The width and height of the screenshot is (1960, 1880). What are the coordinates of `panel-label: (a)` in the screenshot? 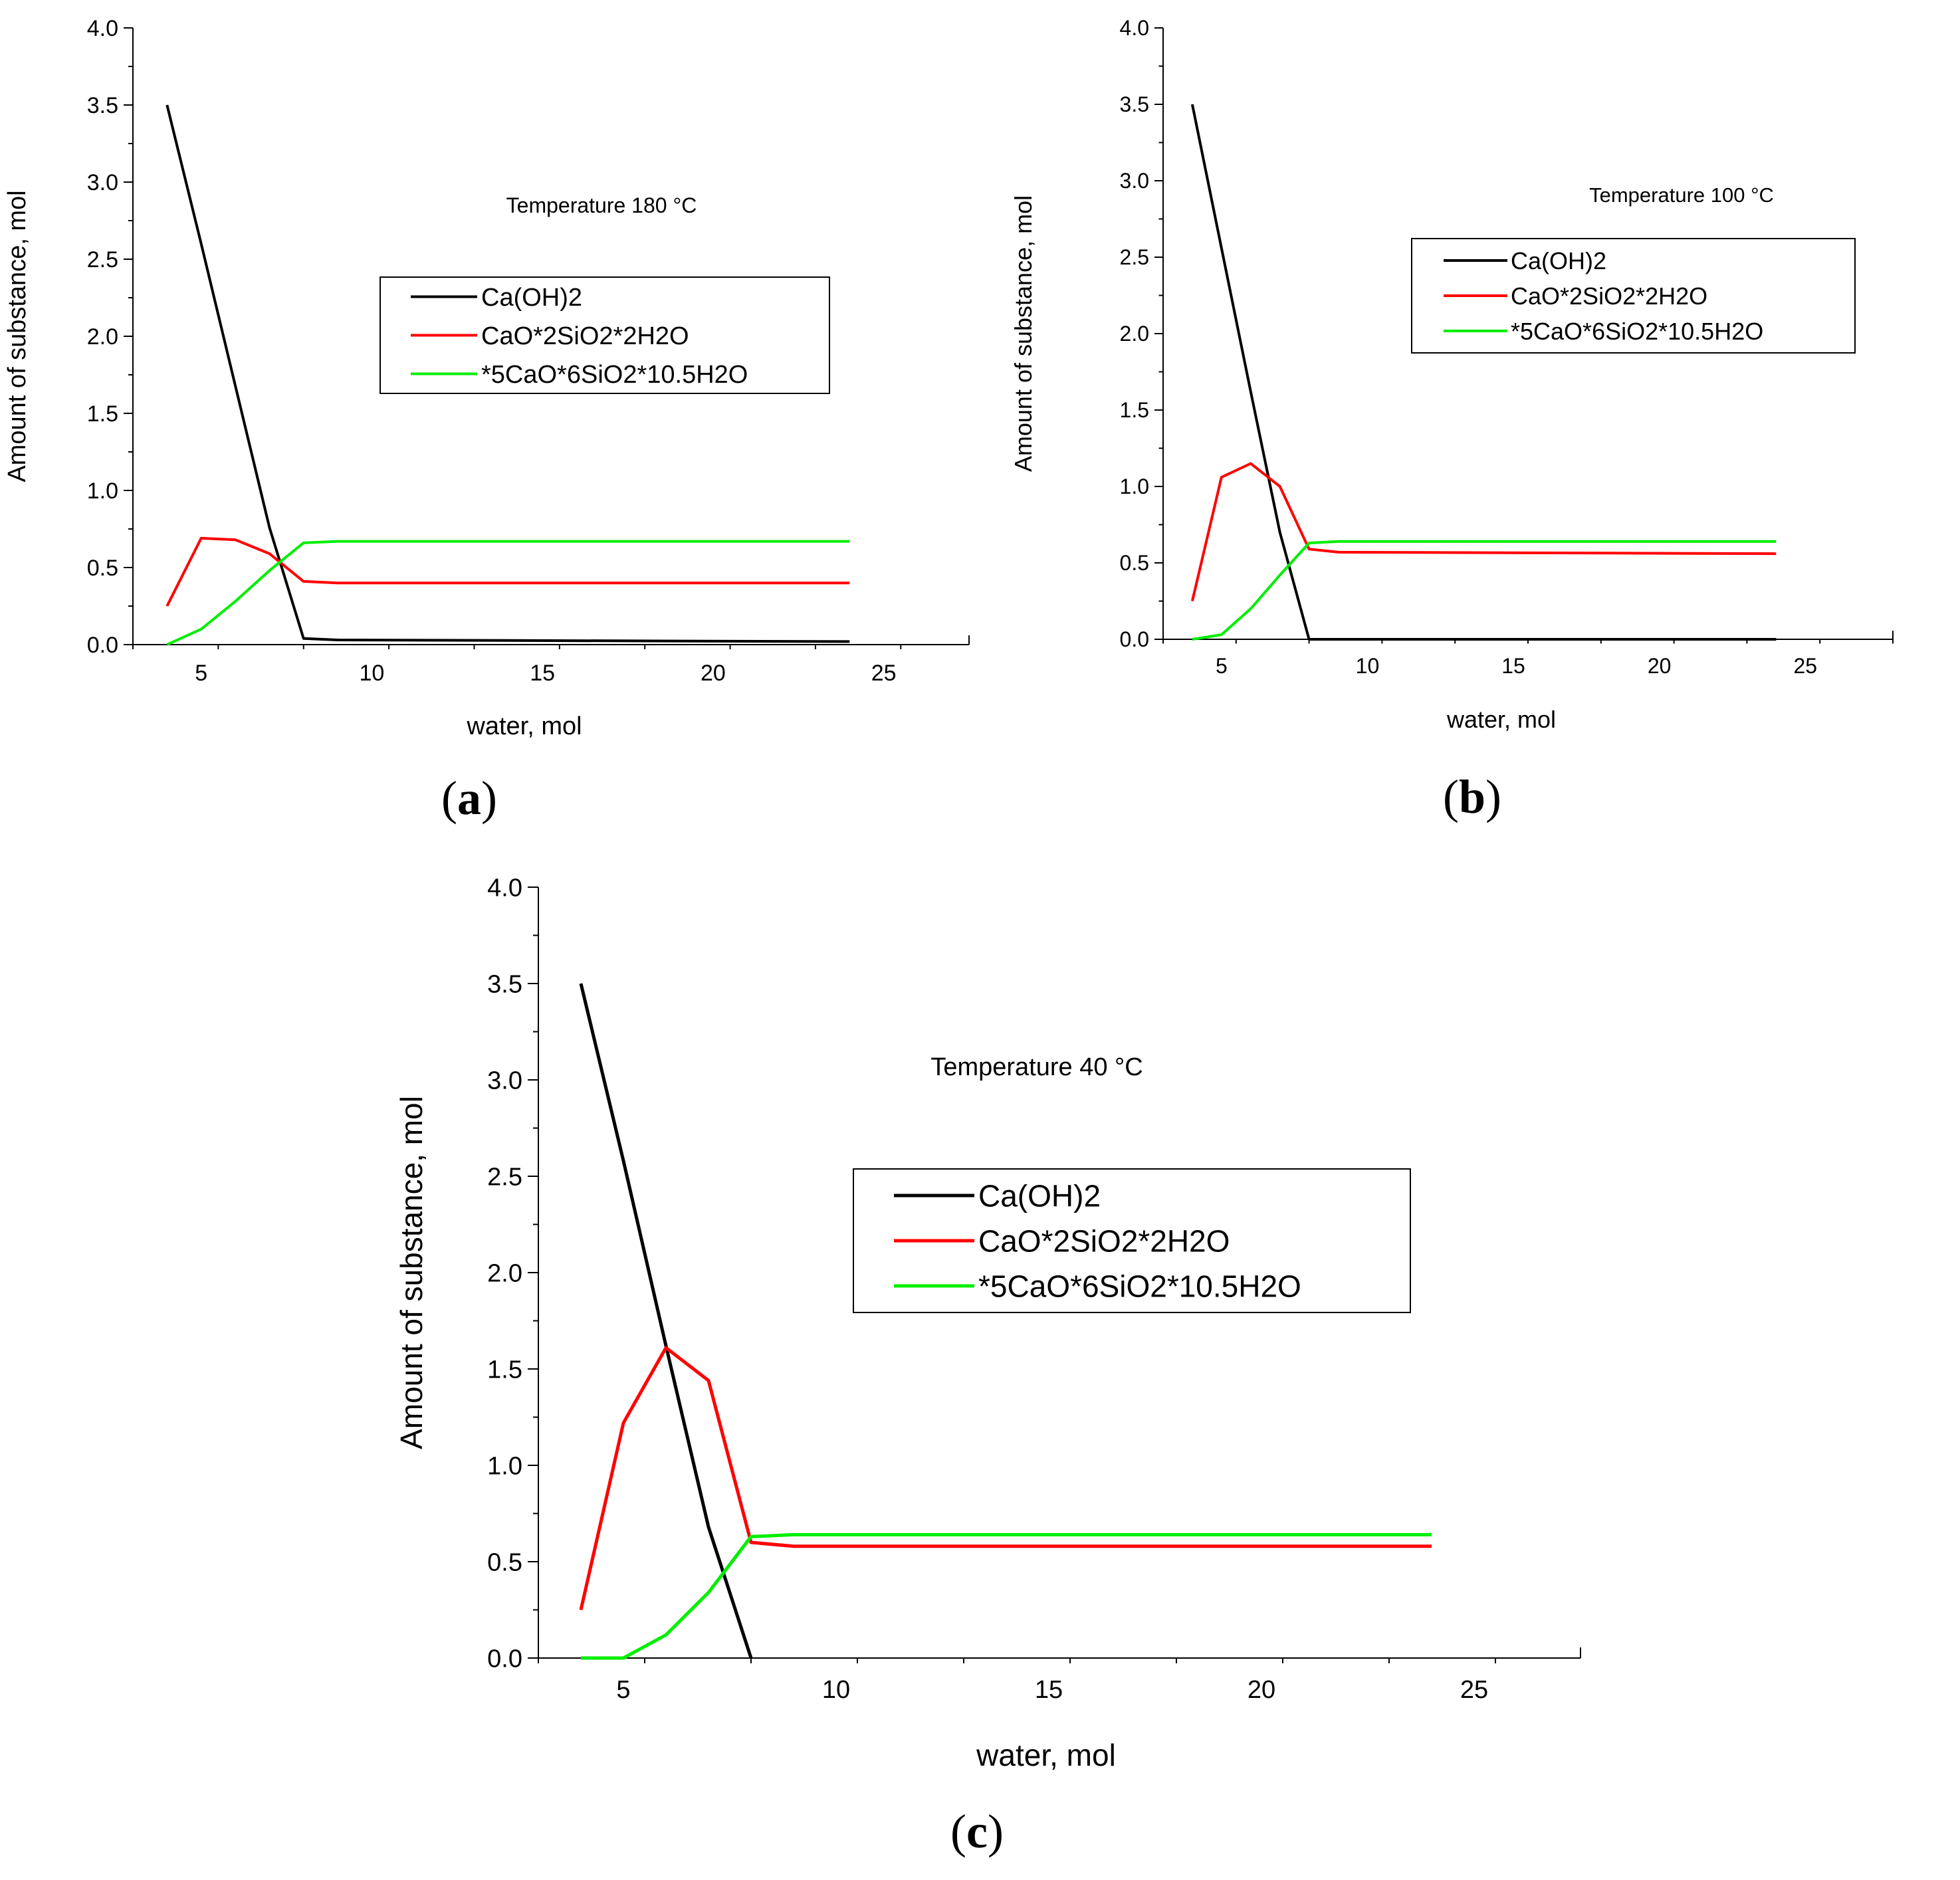 It's located at (469, 798).